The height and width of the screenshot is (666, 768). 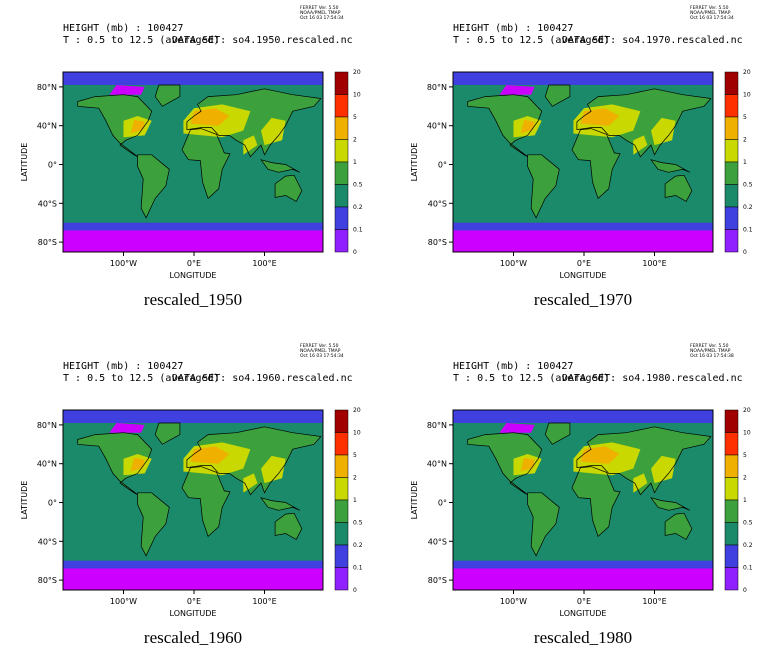 I want to click on y-axis-label: LATITUDE, so click(x=24, y=500).